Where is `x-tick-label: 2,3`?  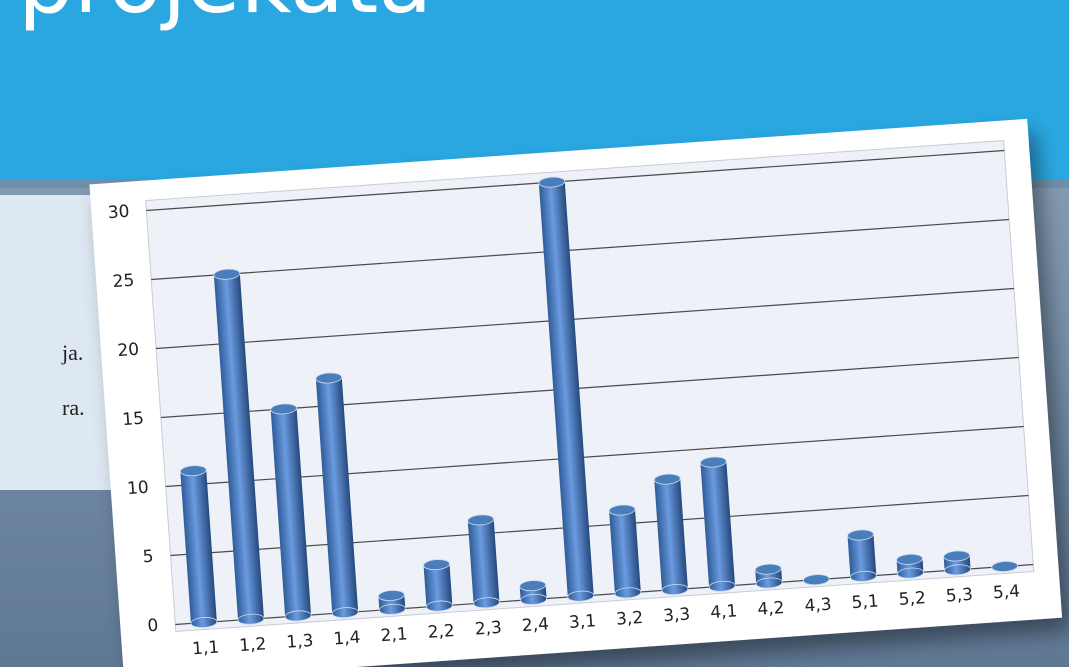
x-tick-label: 2,3 is located at coordinates (488, 629).